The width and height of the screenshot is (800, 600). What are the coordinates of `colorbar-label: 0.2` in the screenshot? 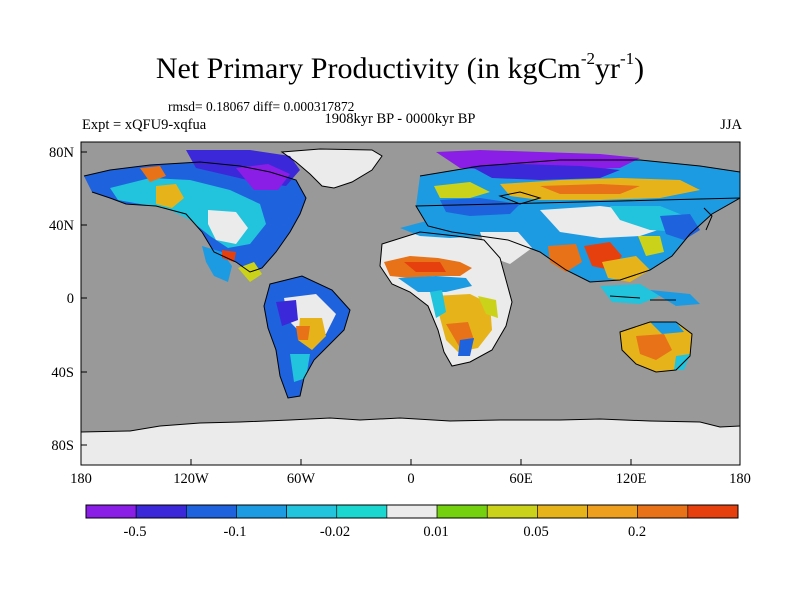 It's located at (637, 532).